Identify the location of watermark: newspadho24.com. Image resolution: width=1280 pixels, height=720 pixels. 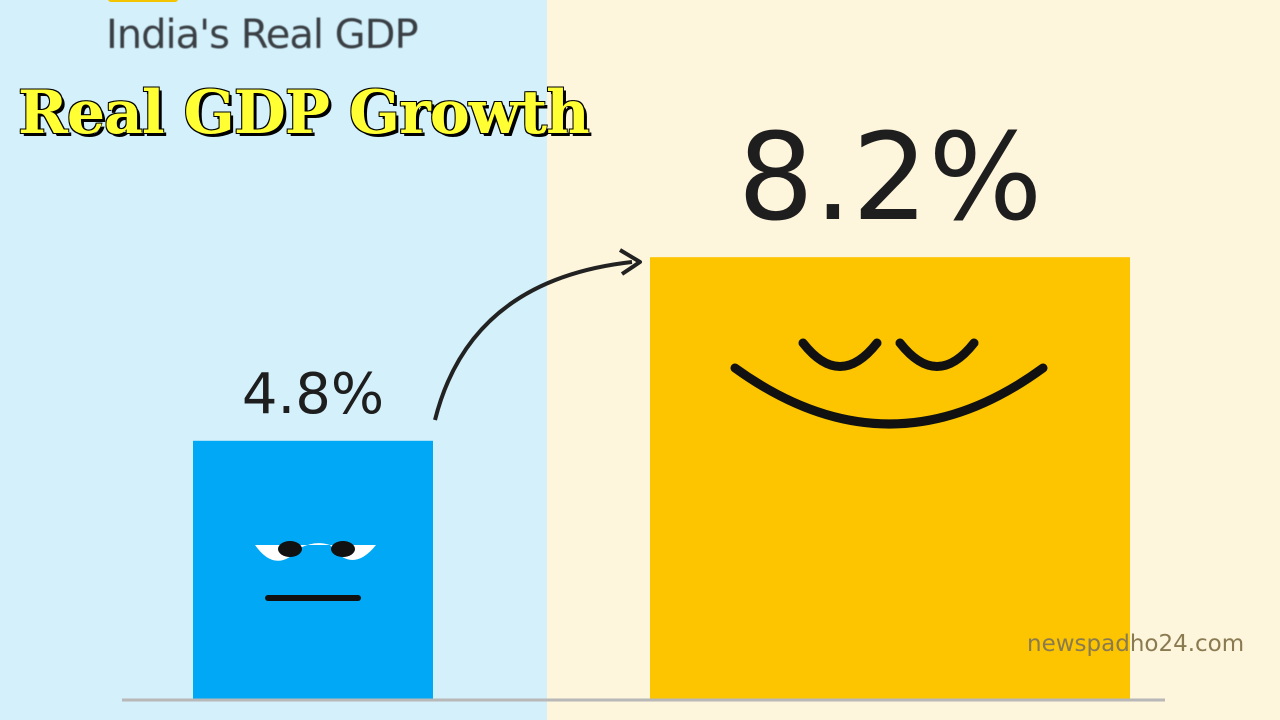
(1136, 644).